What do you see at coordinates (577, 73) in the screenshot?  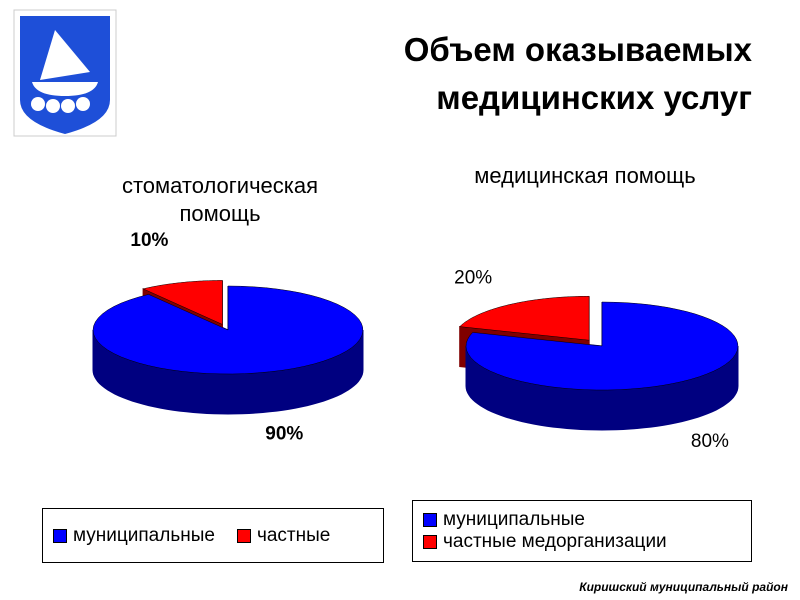 I see `slide-title: Объем оказываемых медицинских услуг` at bounding box center [577, 73].